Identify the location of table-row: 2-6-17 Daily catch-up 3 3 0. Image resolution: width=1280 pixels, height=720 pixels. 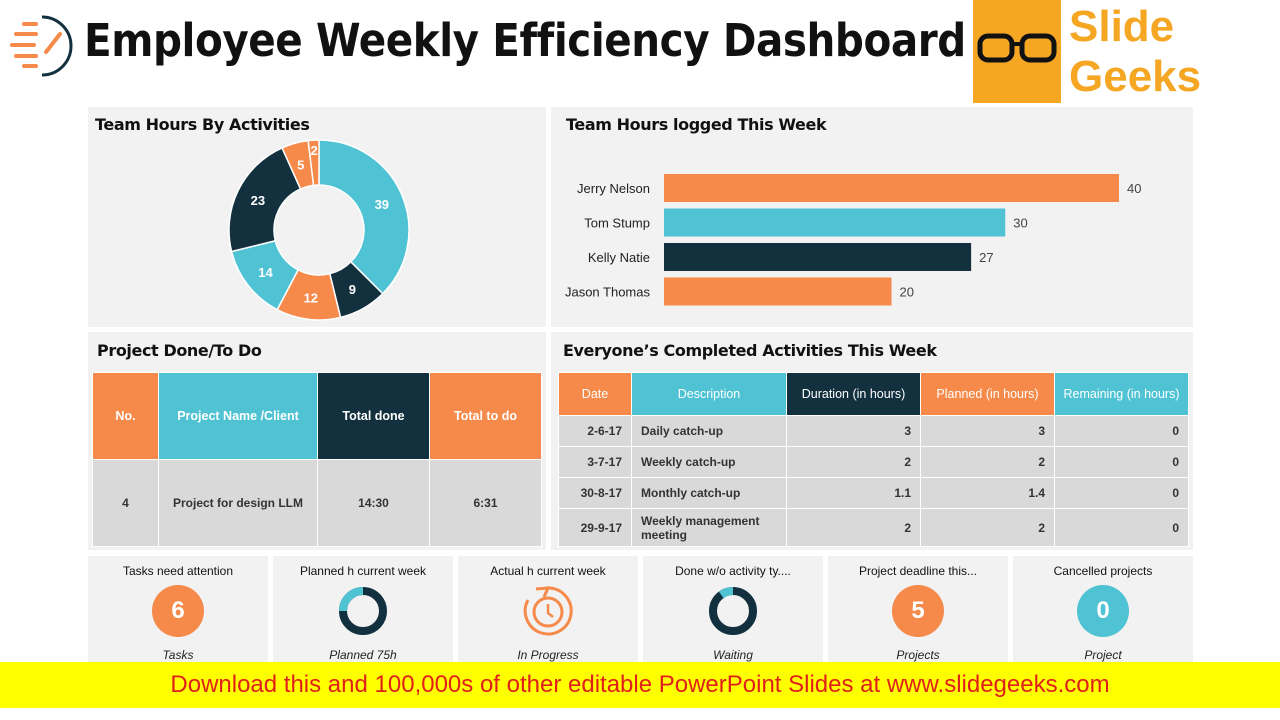
(873, 431).